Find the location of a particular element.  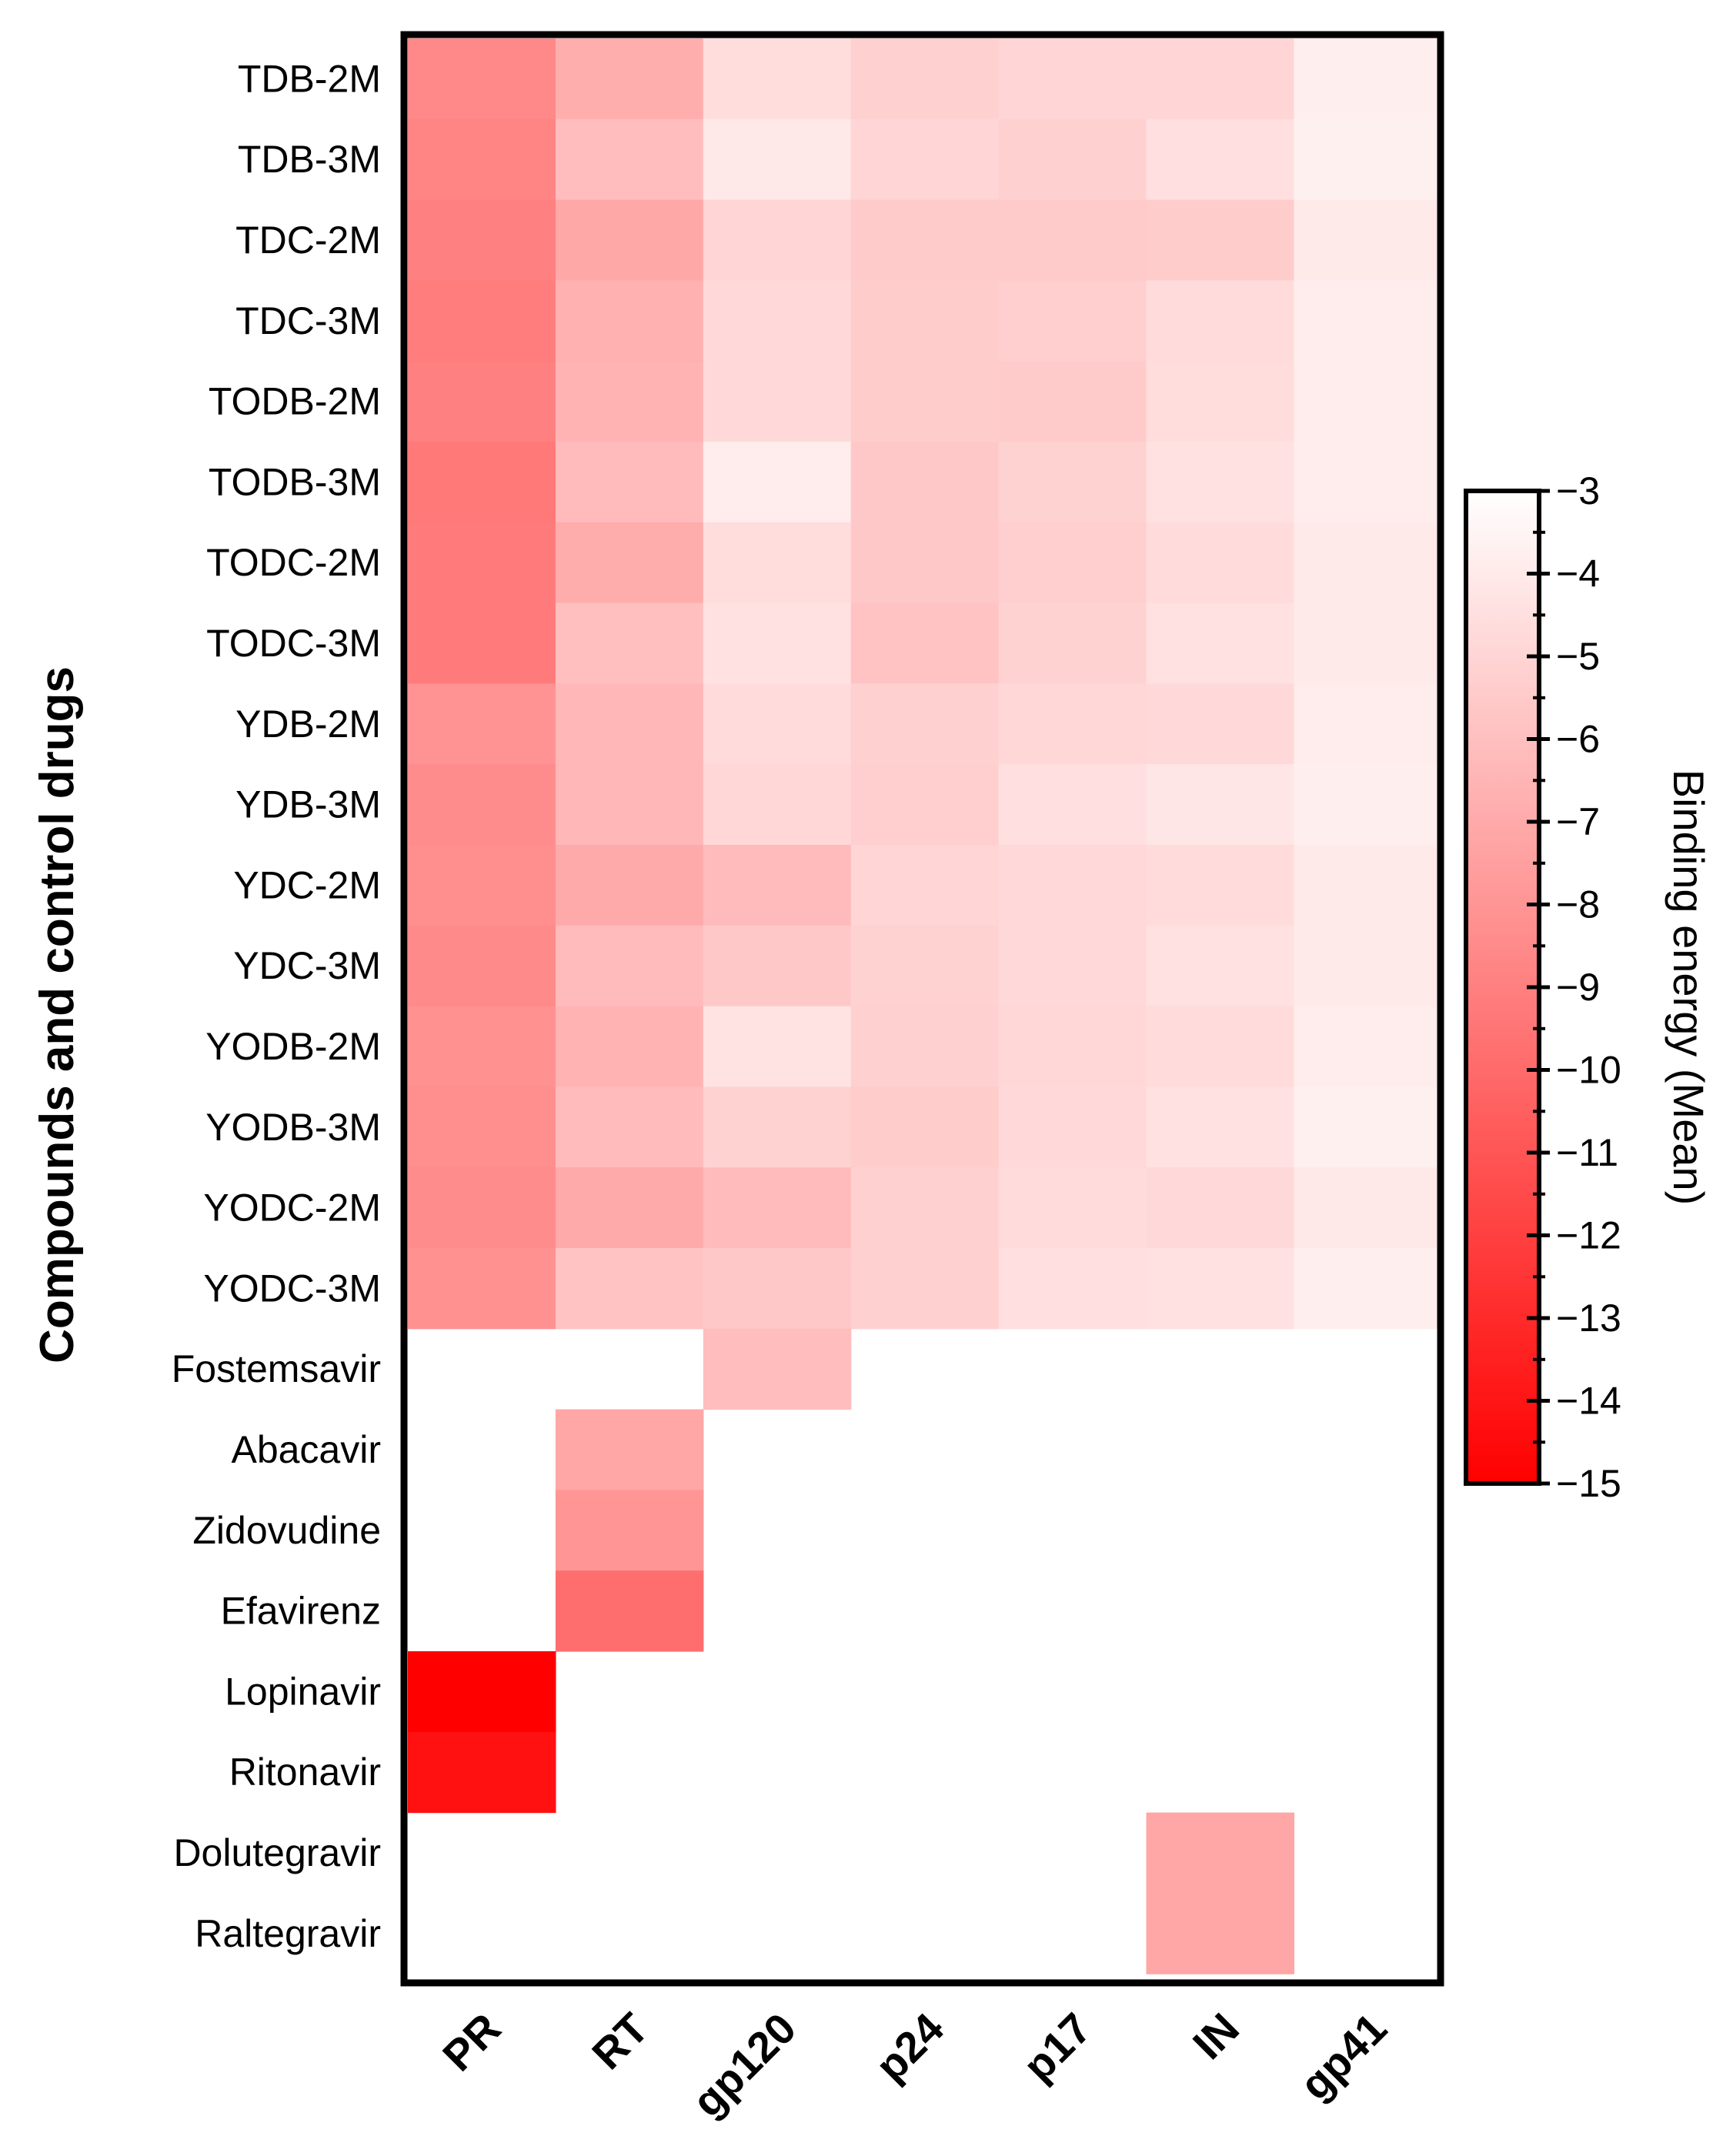

row-label: YDC-3M is located at coordinates (307, 966).